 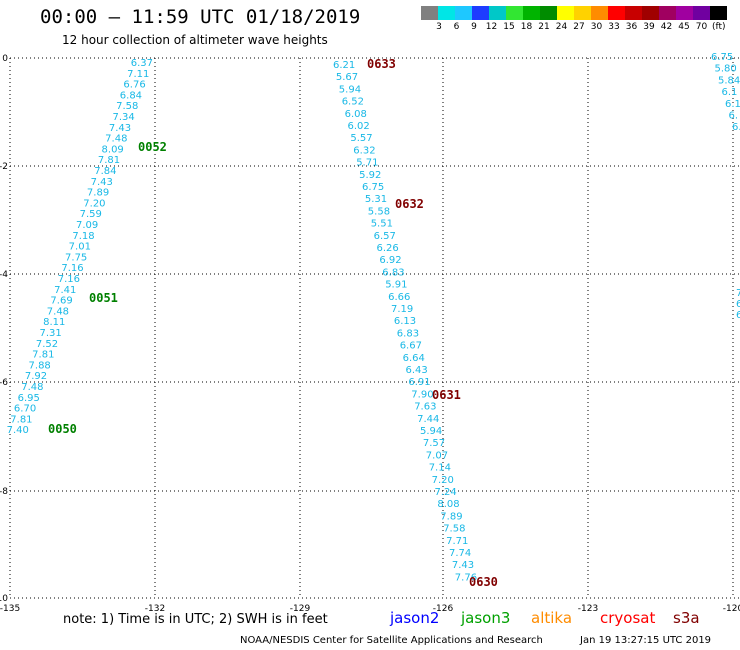 What do you see at coordinates (443, 609) in the screenshot?
I see `x-tick-label: -126` at bounding box center [443, 609].